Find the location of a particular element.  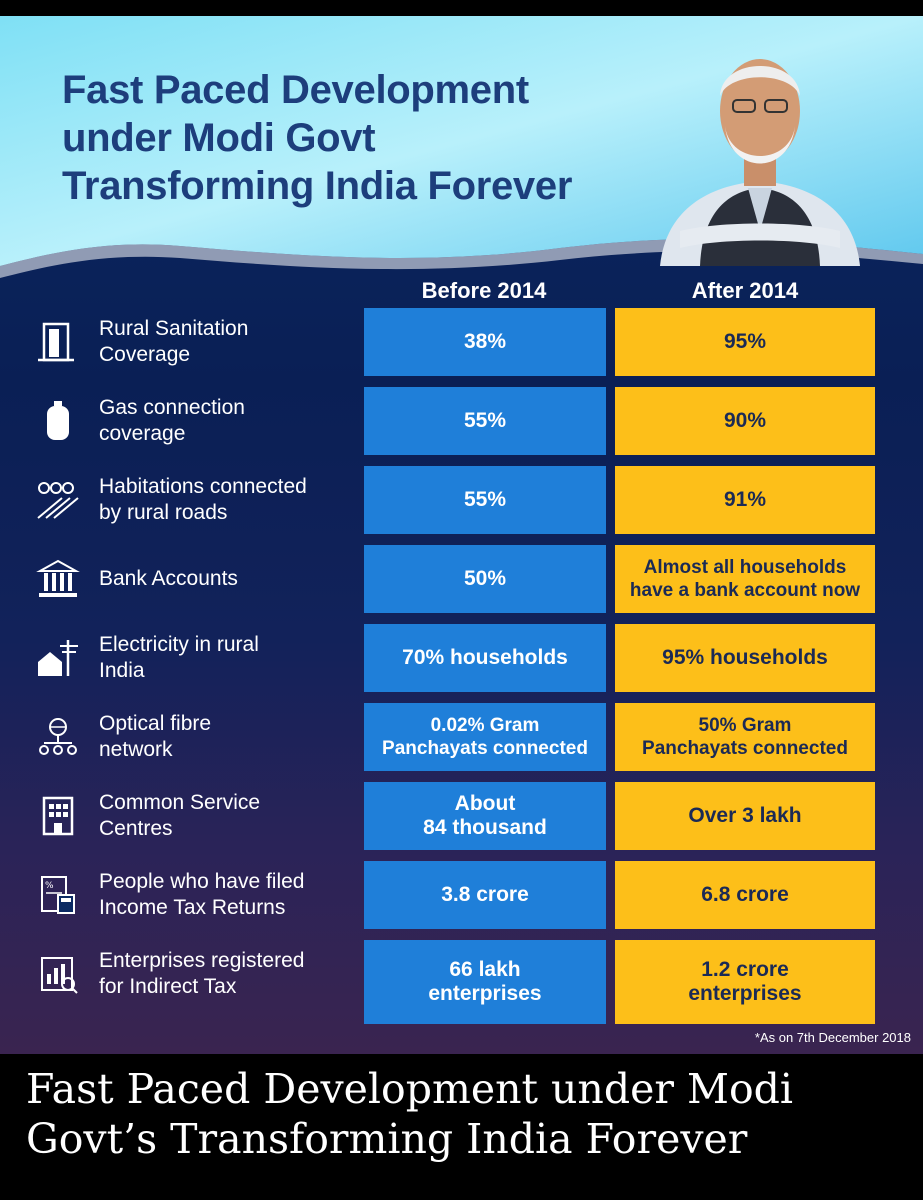

network-globe-icon is located at coordinates (58, 736).